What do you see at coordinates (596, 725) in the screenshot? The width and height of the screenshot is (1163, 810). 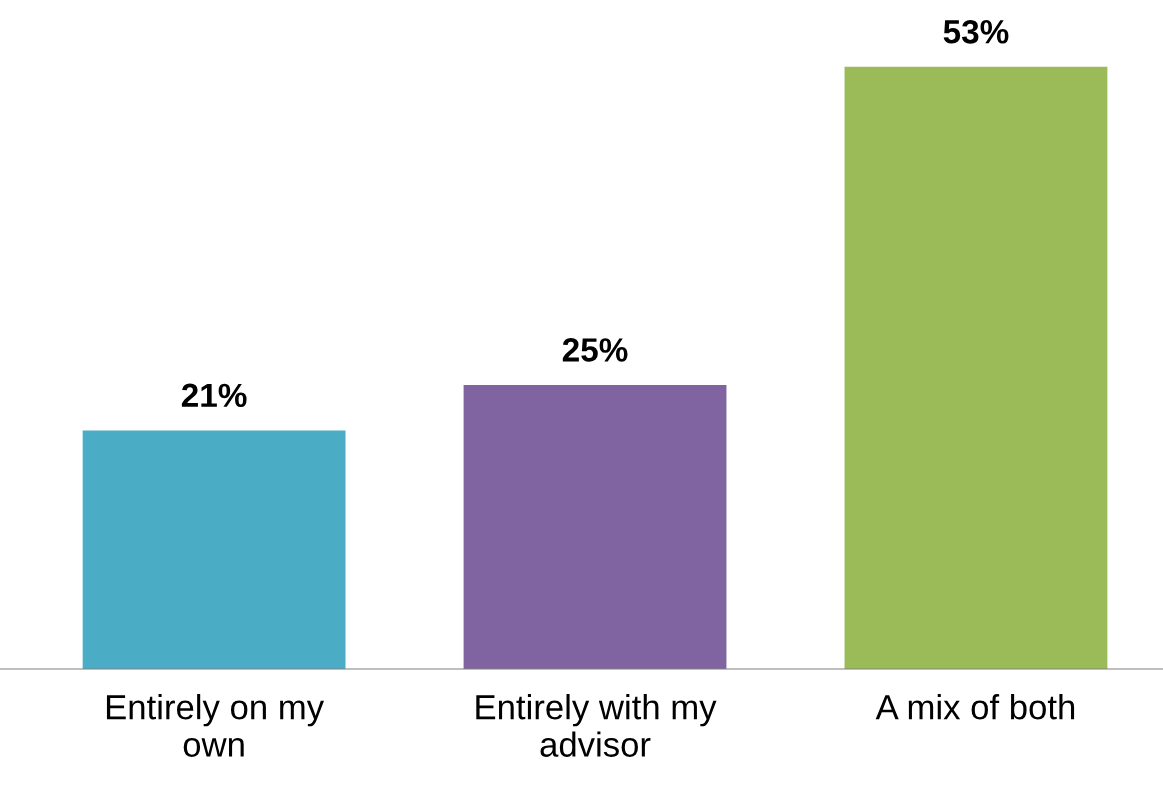 I see `x-tick-label: Entirely with my advisor` at bounding box center [596, 725].